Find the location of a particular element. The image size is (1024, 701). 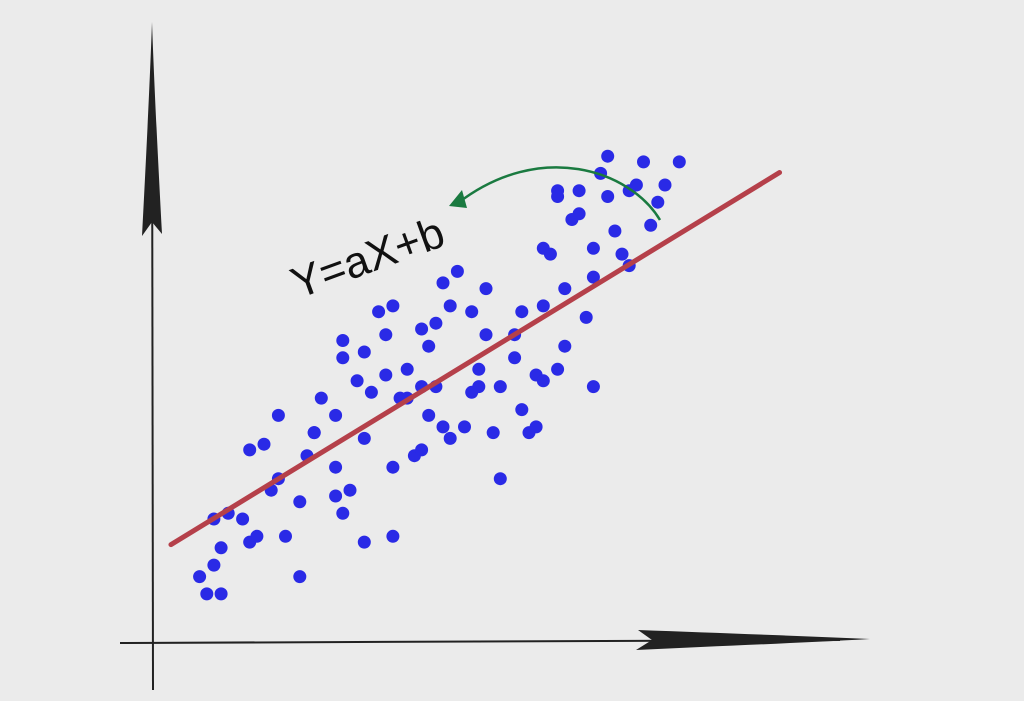

annotation-arrow is located at coordinates (555, 193).